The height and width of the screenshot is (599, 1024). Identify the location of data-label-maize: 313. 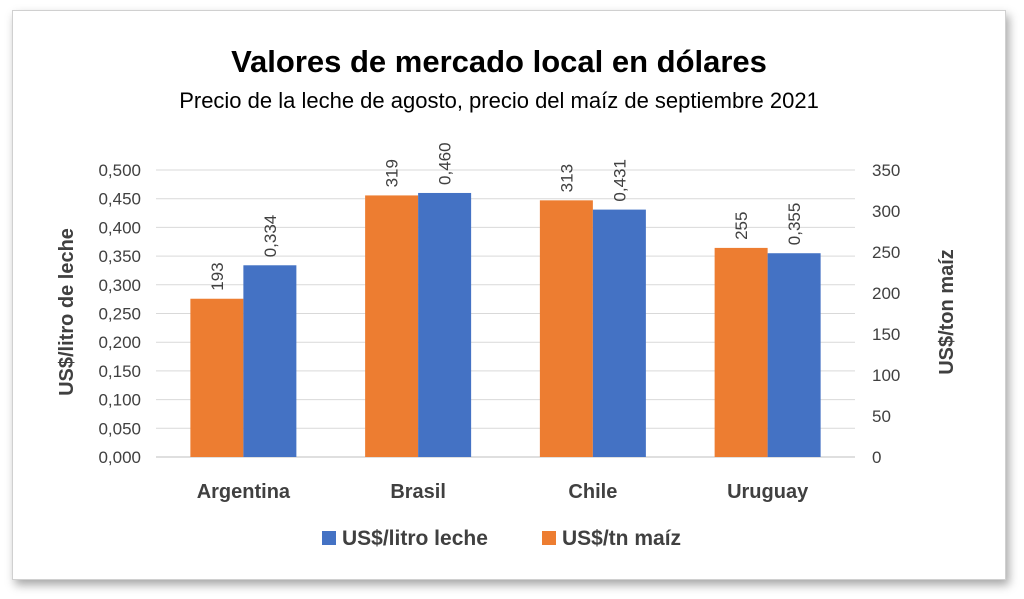
(566, 178).